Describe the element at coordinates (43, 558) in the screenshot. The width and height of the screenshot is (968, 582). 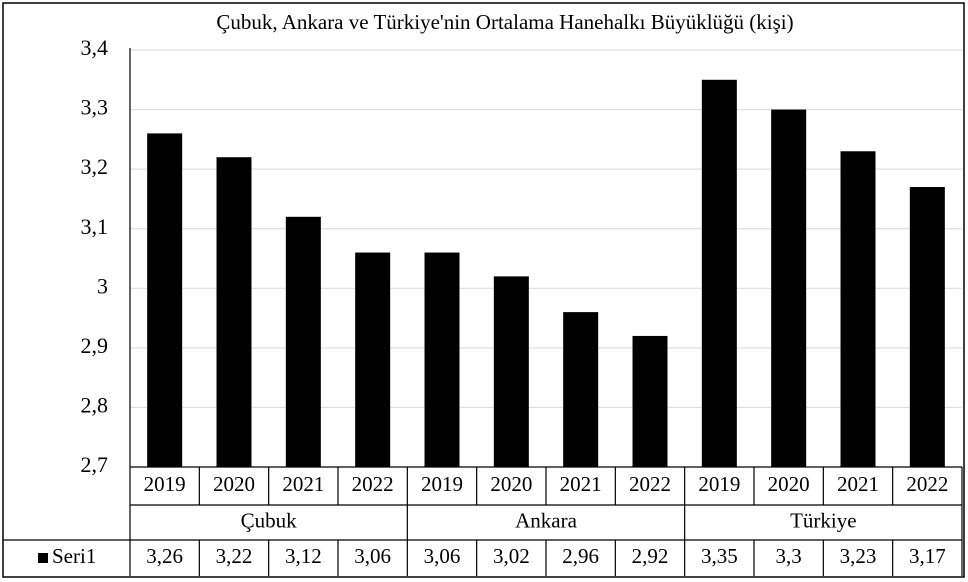
I see `legend-key` at that location.